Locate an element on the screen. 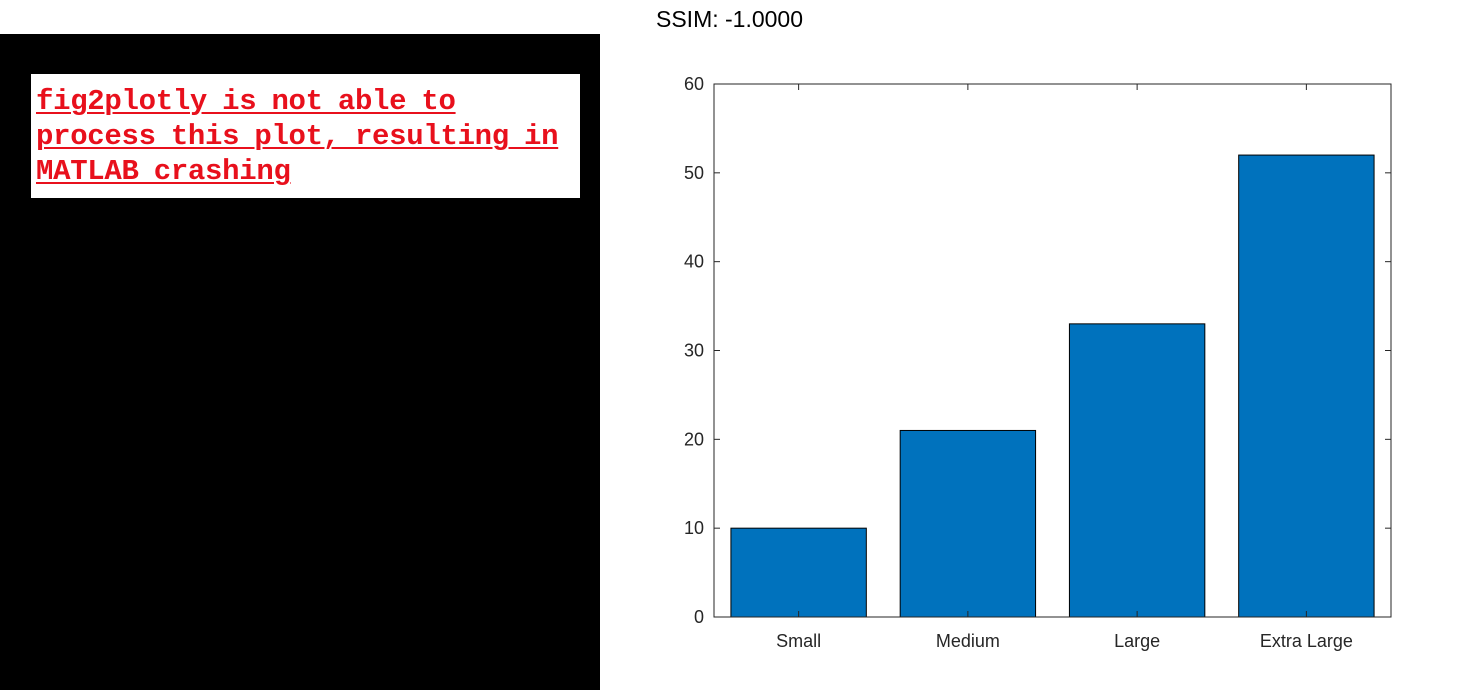 This screenshot has height=690, width=1475. x-tick-label: Small is located at coordinates (798, 641).